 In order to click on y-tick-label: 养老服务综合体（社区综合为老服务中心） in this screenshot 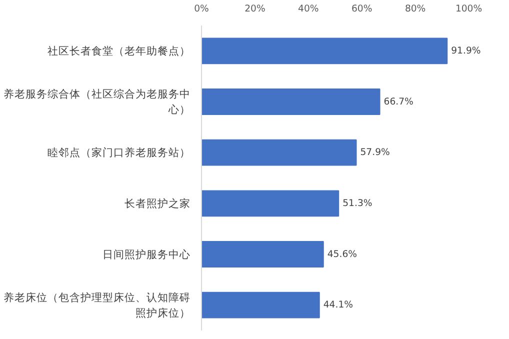, I will do `click(97, 101)`.